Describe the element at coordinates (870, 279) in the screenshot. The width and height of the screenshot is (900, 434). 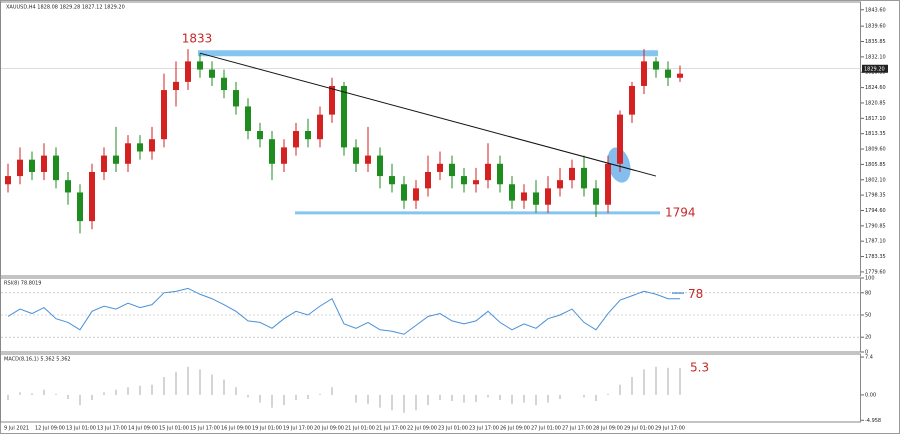
I see `y-tick-label: 100` at that location.